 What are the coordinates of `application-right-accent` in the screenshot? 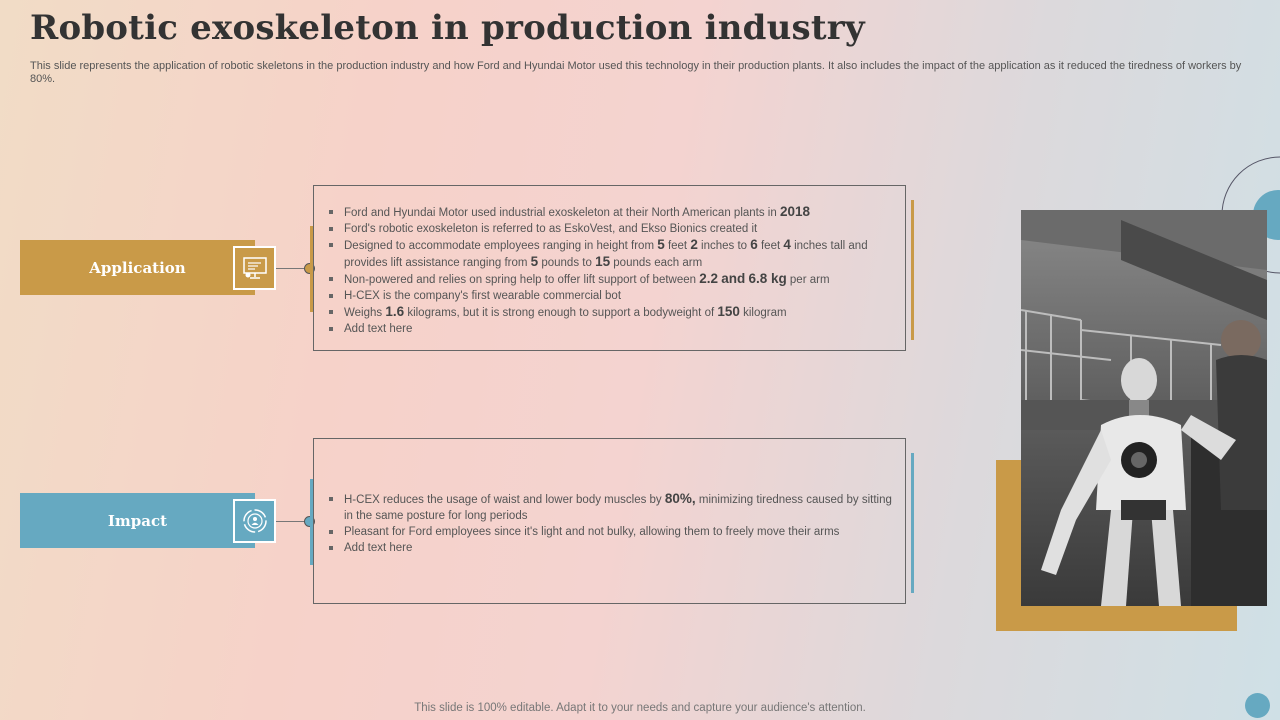 It's located at (912, 270).